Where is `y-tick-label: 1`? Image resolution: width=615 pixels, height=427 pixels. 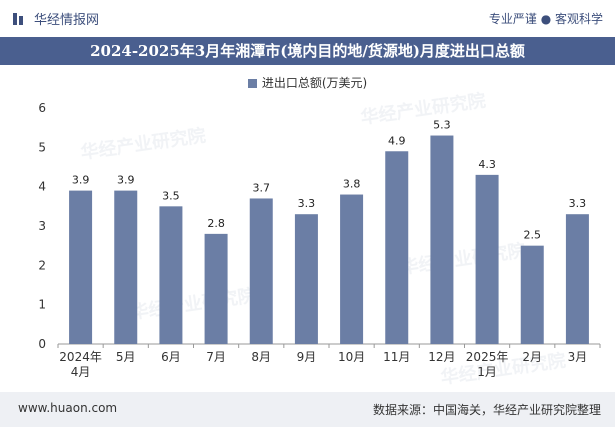 y-tick-label: 1 is located at coordinates (42, 305).